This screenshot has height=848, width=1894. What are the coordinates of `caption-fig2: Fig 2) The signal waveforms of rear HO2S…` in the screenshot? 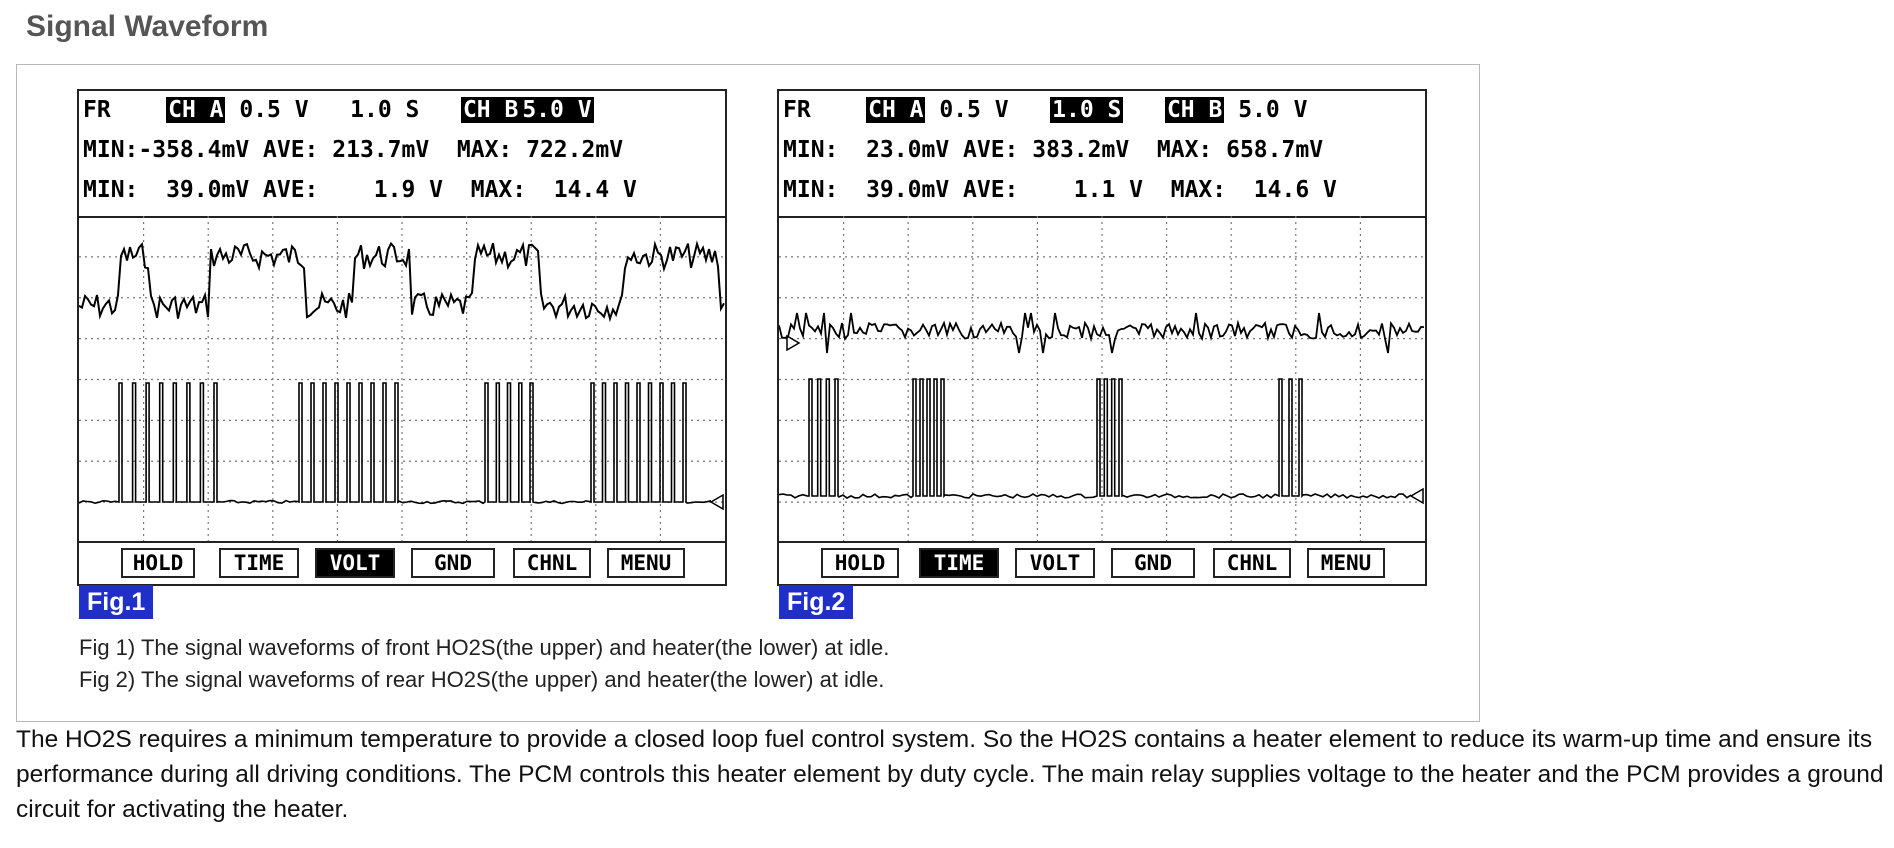 It's located at (482, 679).